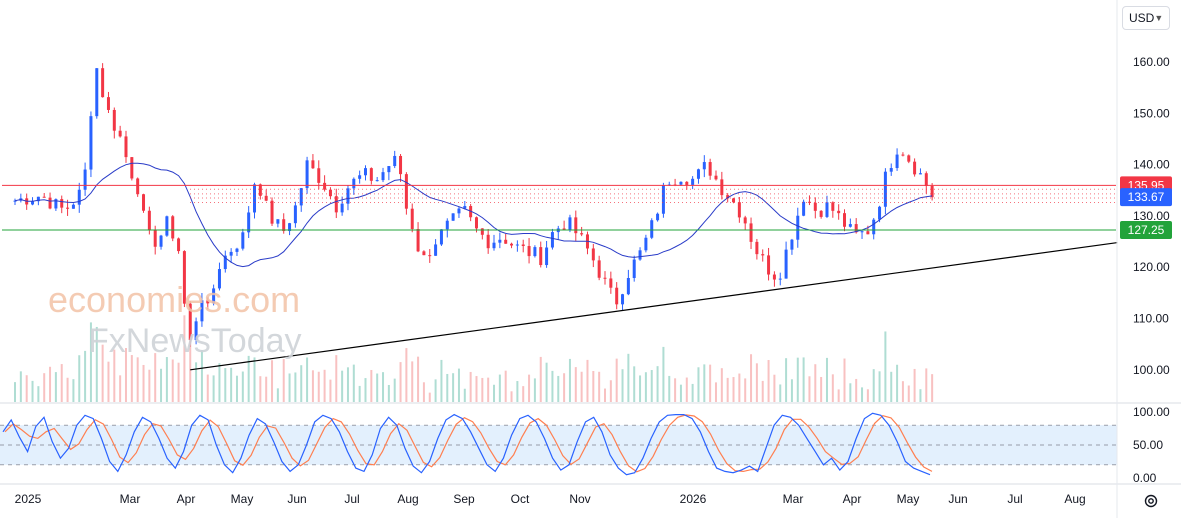 The height and width of the screenshot is (518, 1181). What do you see at coordinates (1142, 18) in the screenshot?
I see `currency-label: USD` at bounding box center [1142, 18].